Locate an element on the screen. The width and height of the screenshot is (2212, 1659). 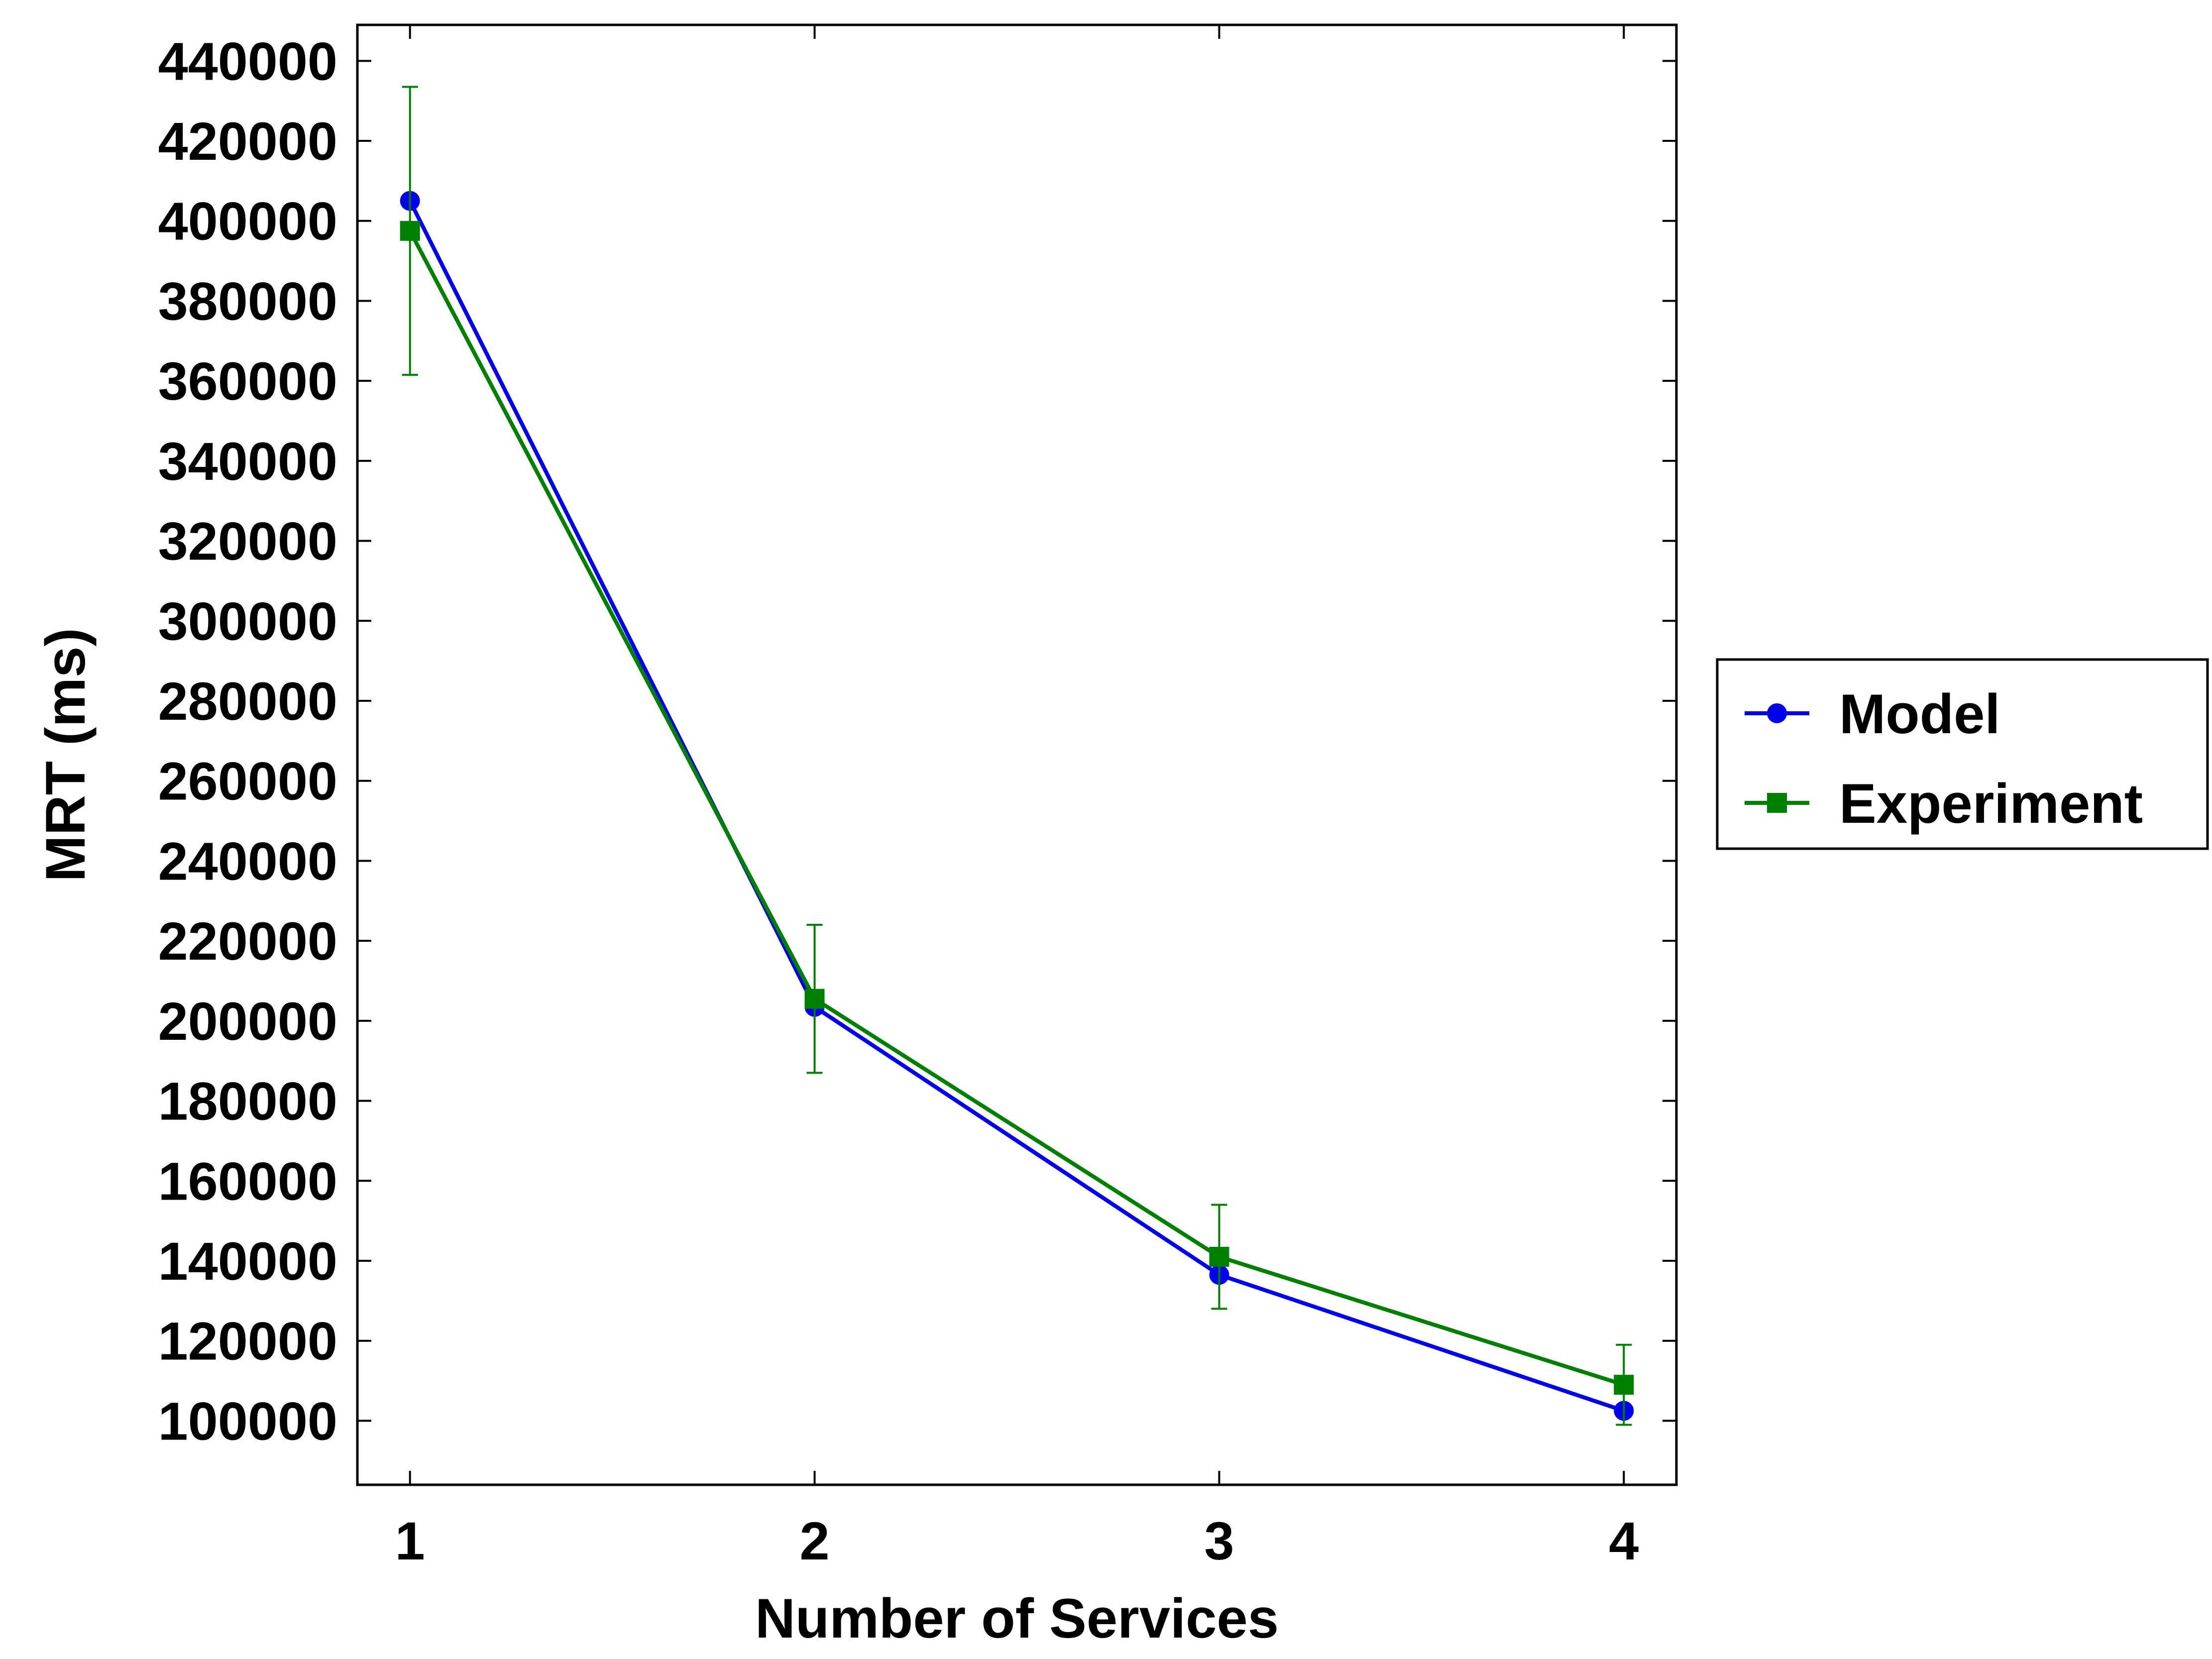
legend-label: Experiment is located at coordinates (1991, 804).